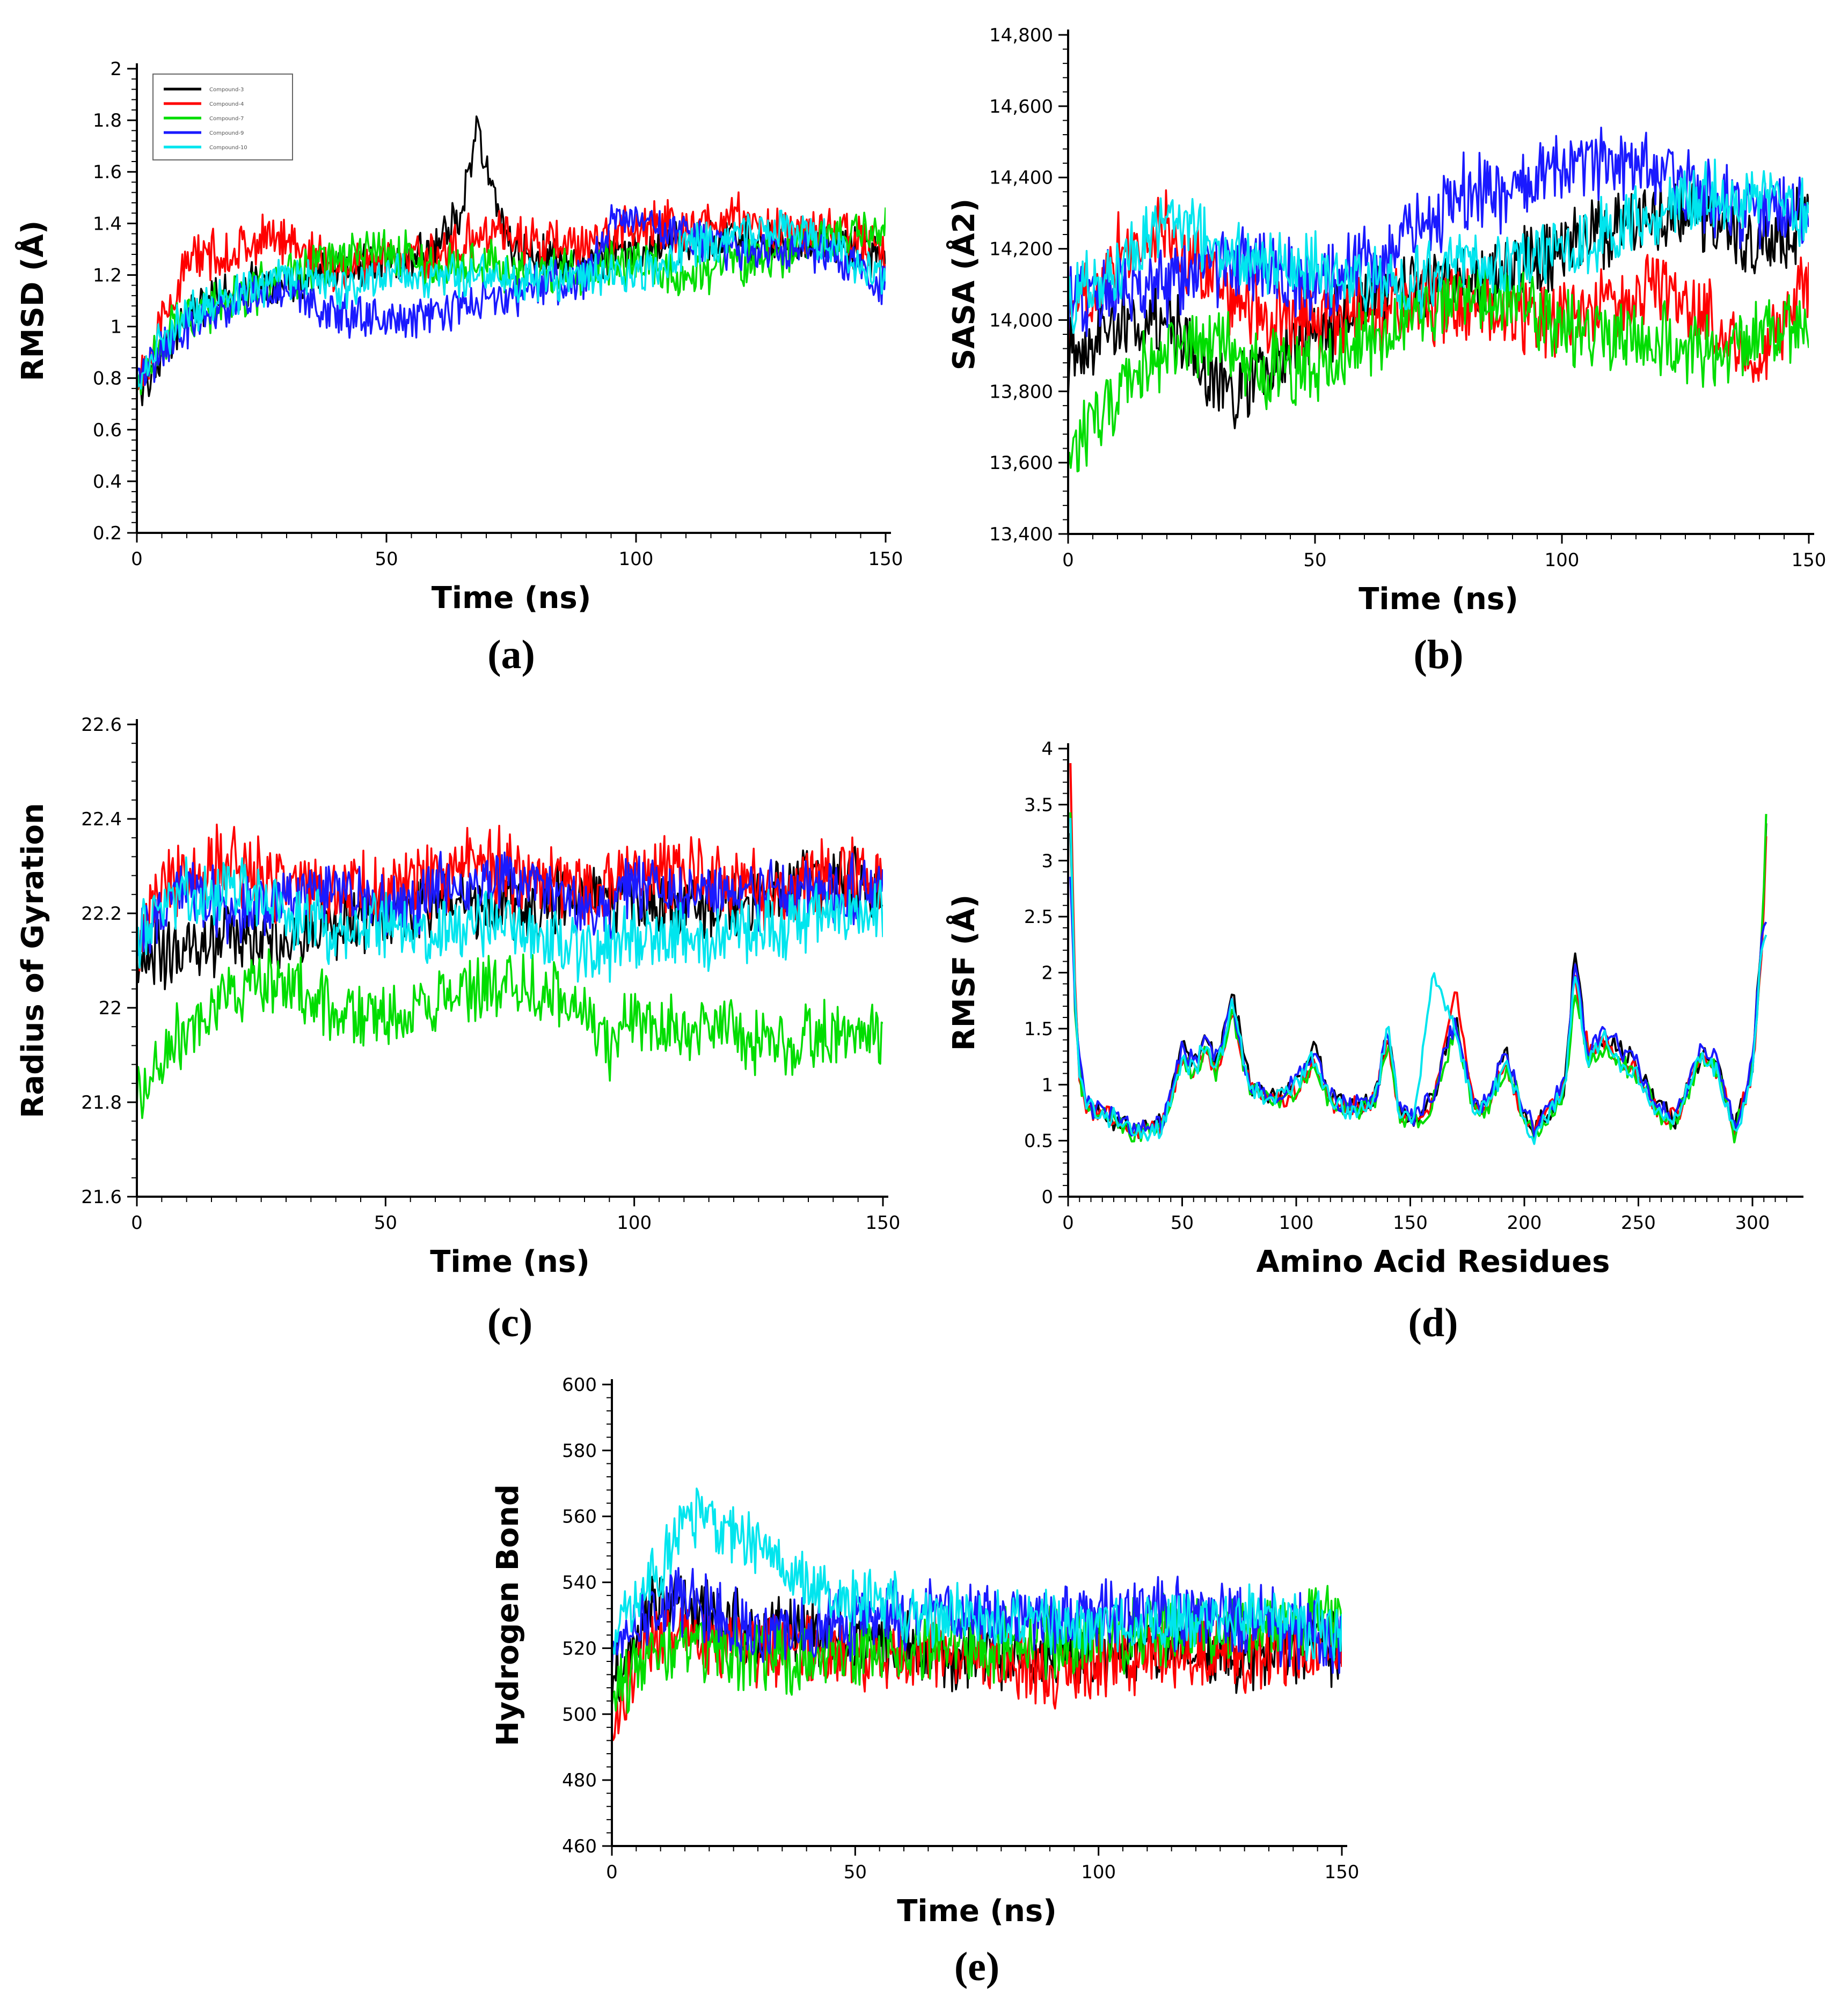  What do you see at coordinates (101, 1197) in the screenshot?
I see `y-tick-label-c: 21.6` at bounding box center [101, 1197].